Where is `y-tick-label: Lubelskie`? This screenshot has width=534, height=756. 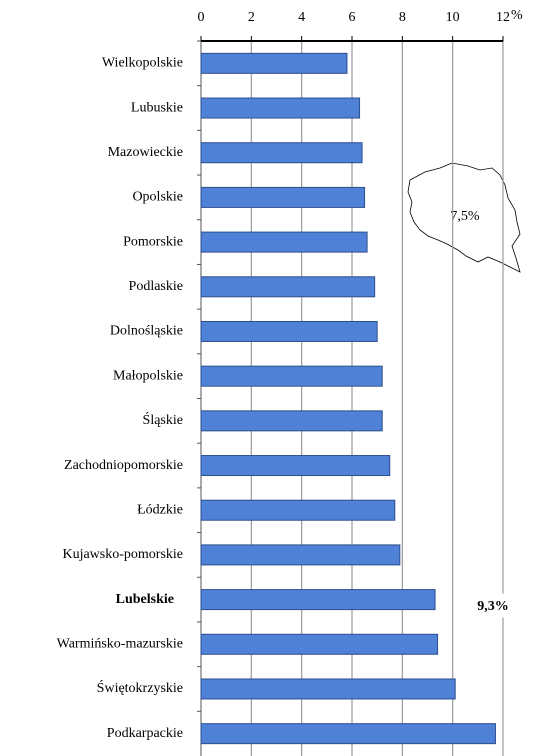 y-tick-label: Lubelskie is located at coordinates (145, 599).